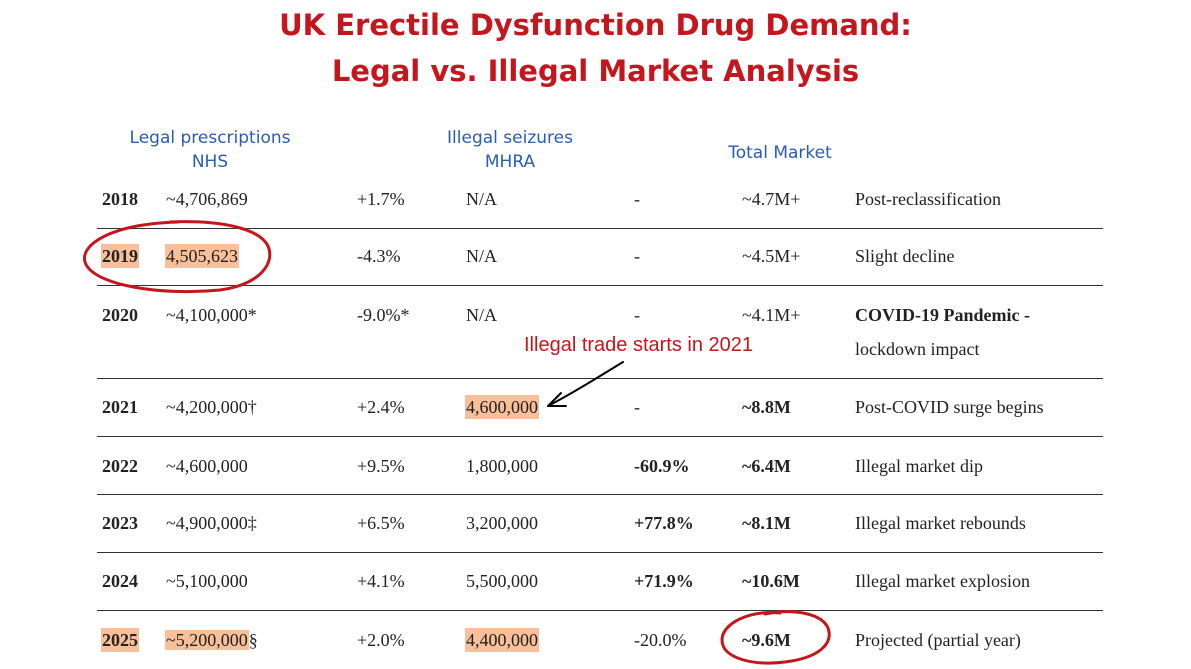 This screenshot has height=669, width=1191. I want to click on year-cell: 2018, so click(120, 199).